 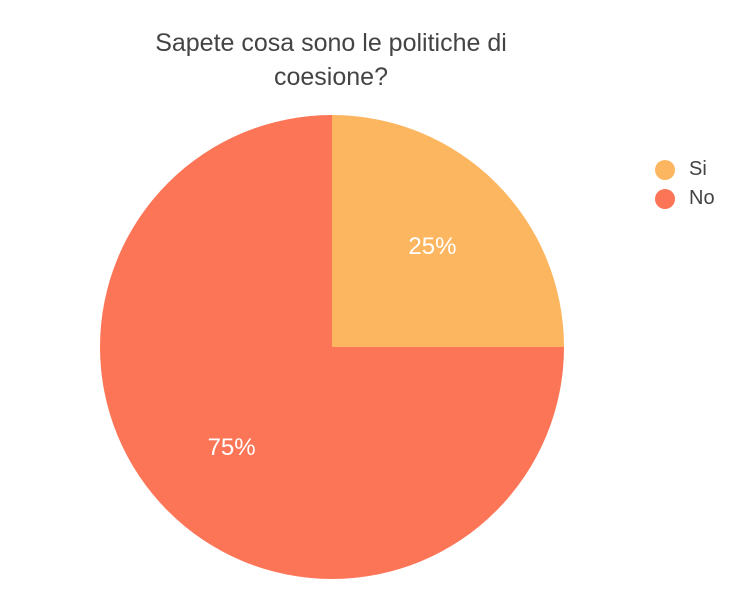 What do you see at coordinates (698, 169) in the screenshot?
I see `legend-label-si: Si` at bounding box center [698, 169].